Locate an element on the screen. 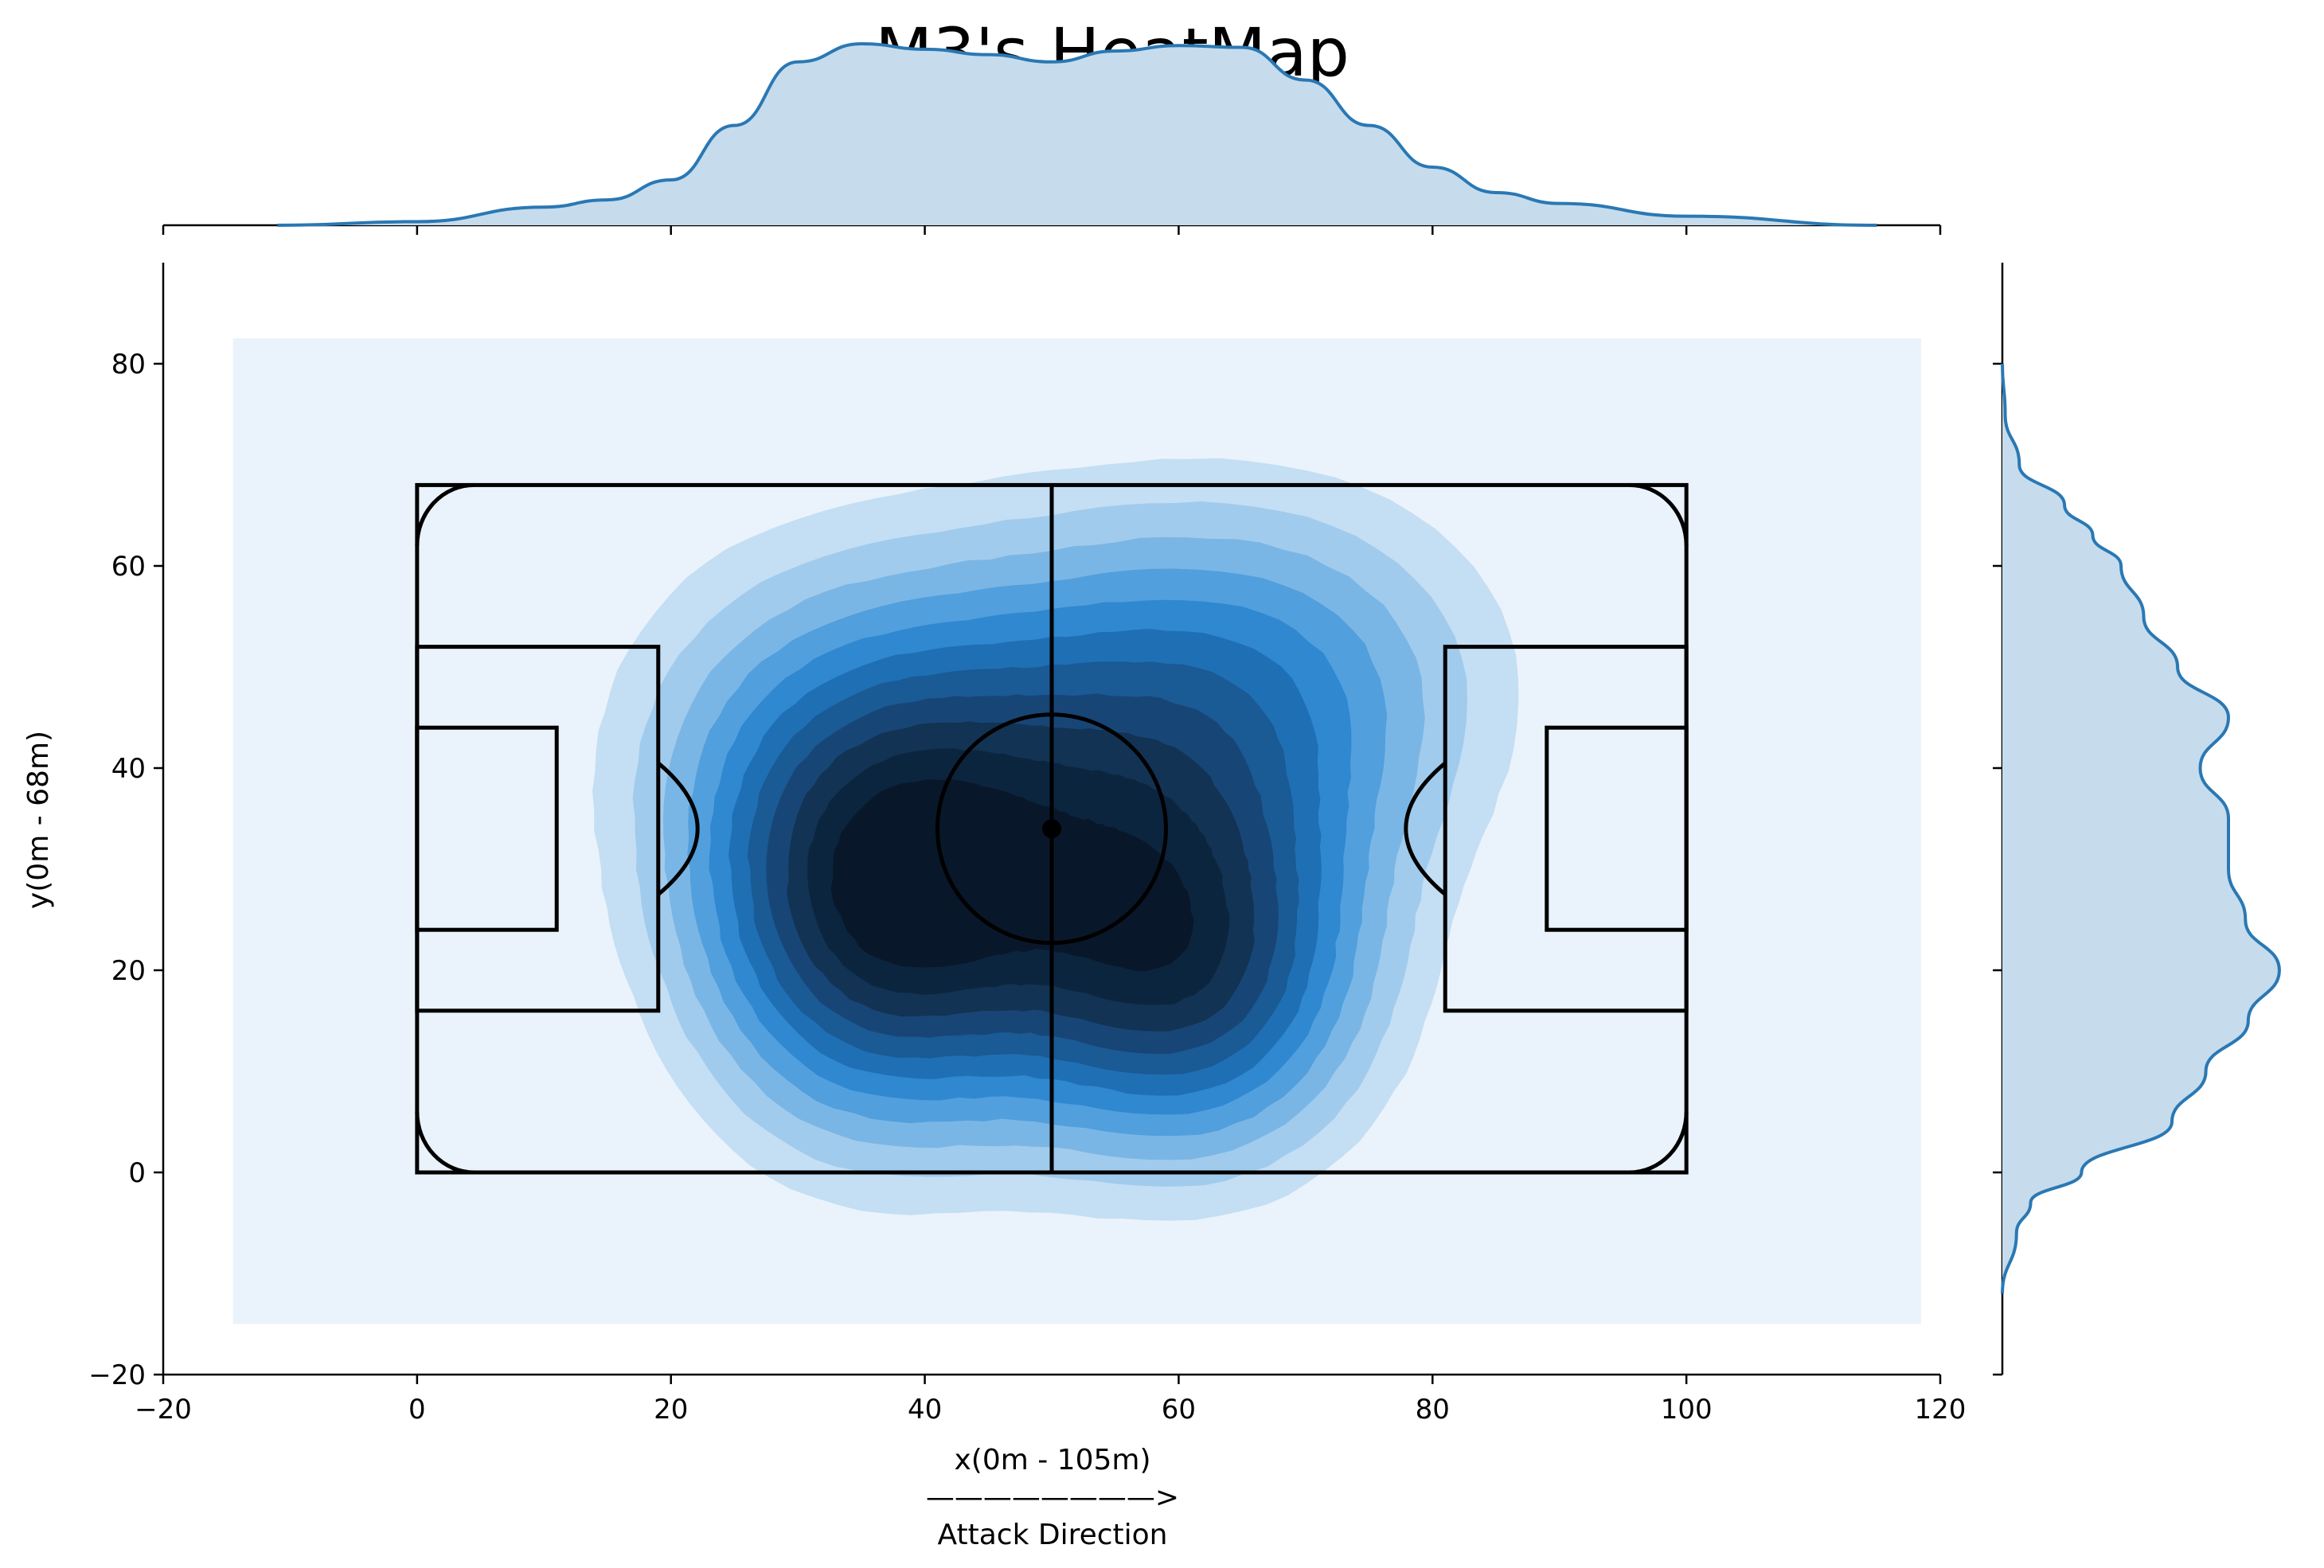  y-tick-label: 40 is located at coordinates (129, 769).